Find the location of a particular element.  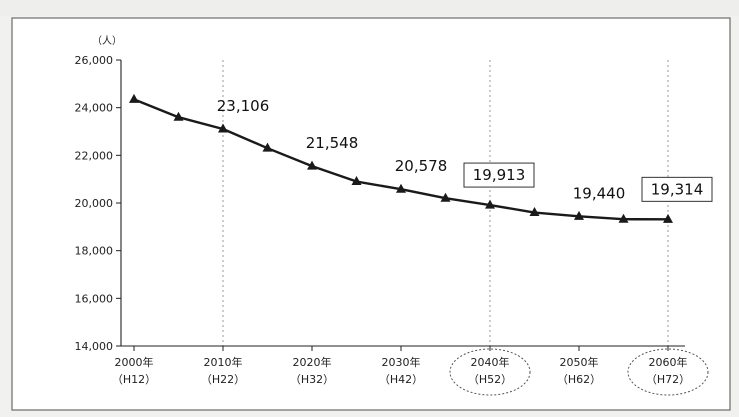

y-tick-label: 26,000 is located at coordinates (94, 60).